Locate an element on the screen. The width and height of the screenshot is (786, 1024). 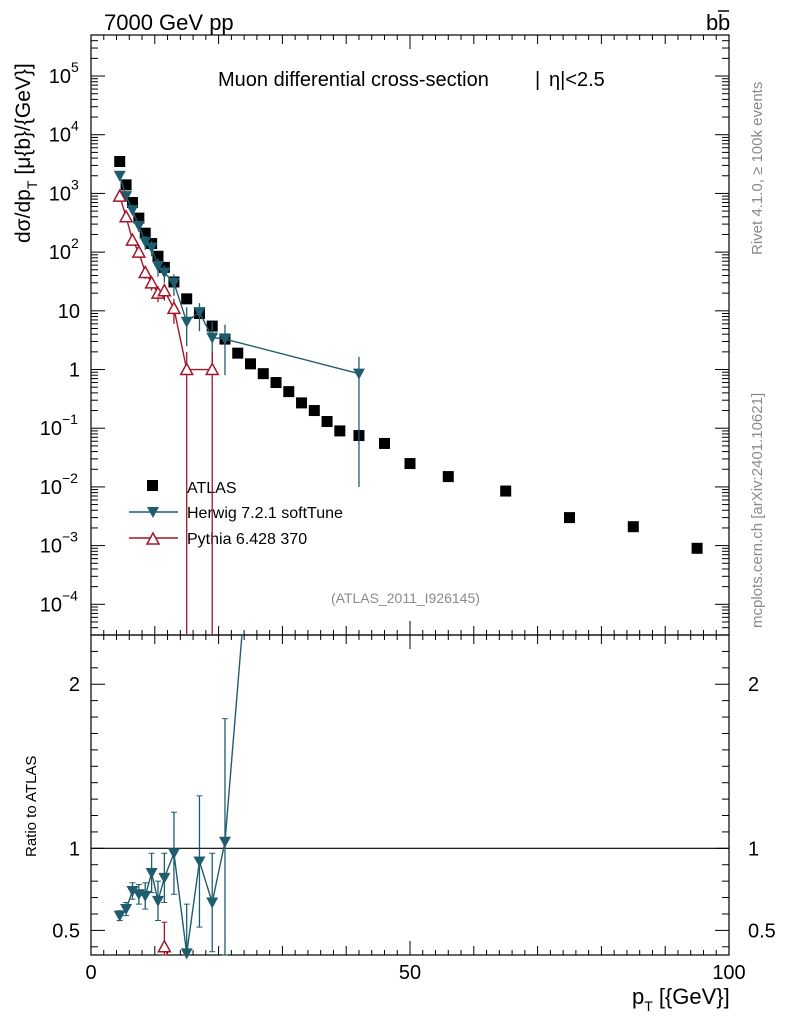
y-tick-label-exponent: 3 is located at coordinates (75, 184).